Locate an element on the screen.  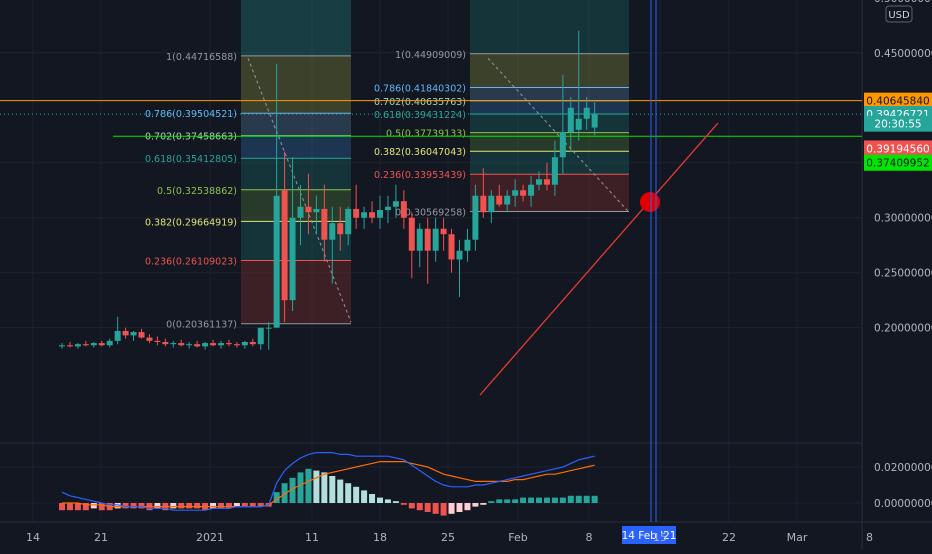
fib-right-diagonal is located at coordinates (558, 135).